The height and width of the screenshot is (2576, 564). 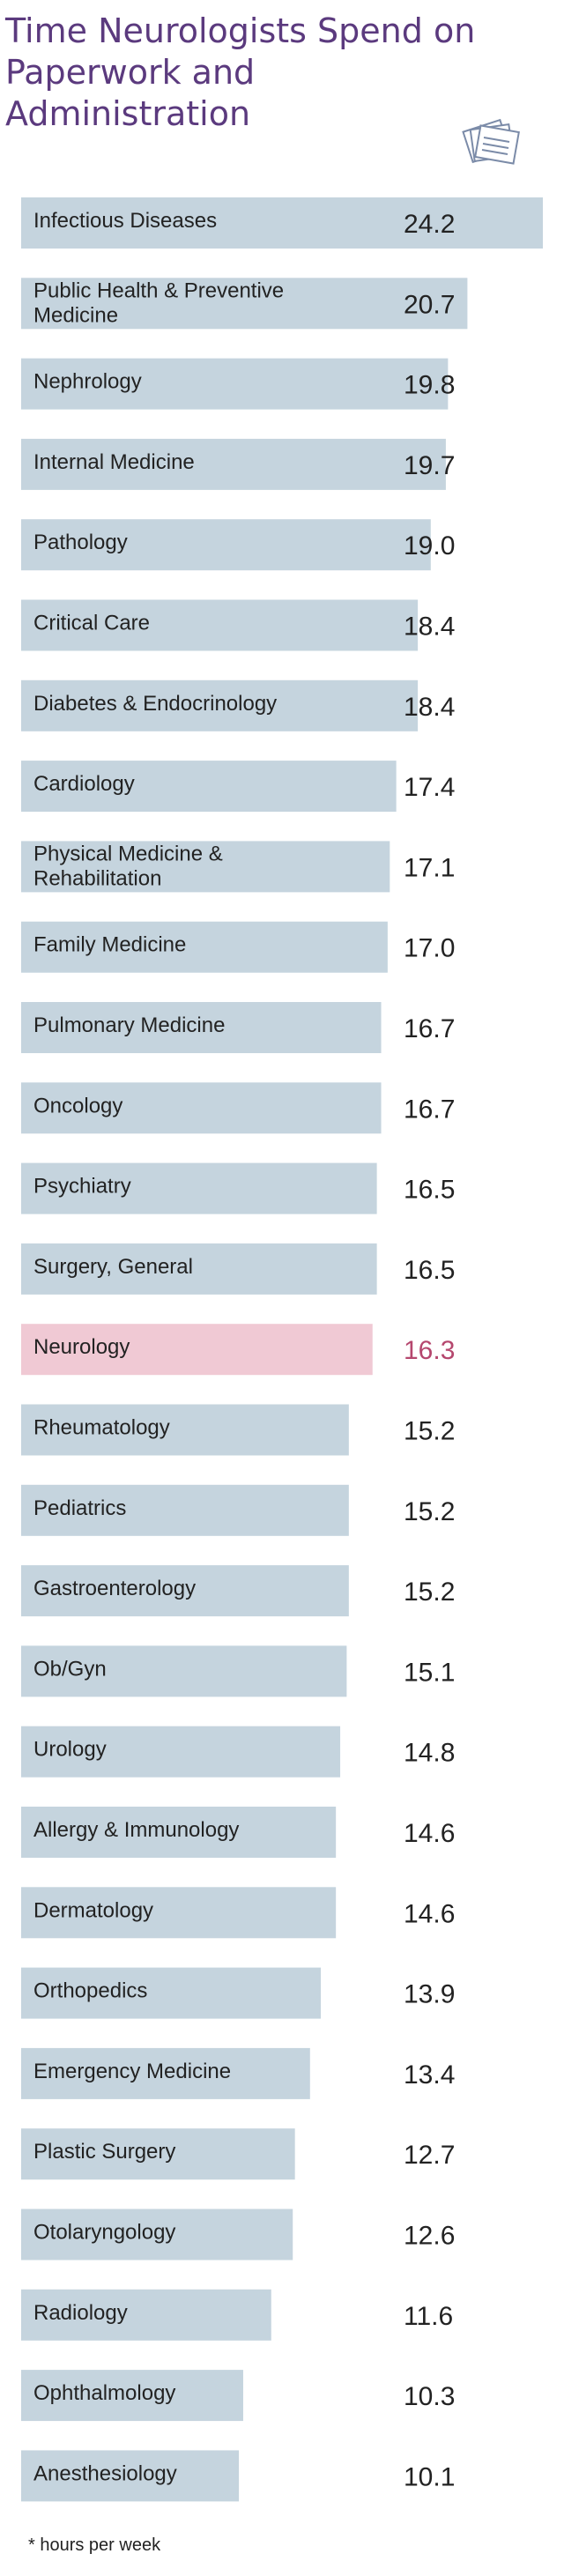 What do you see at coordinates (429, 465) in the screenshot?
I see `value-label: 19.7` at bounding box center [429, 465].